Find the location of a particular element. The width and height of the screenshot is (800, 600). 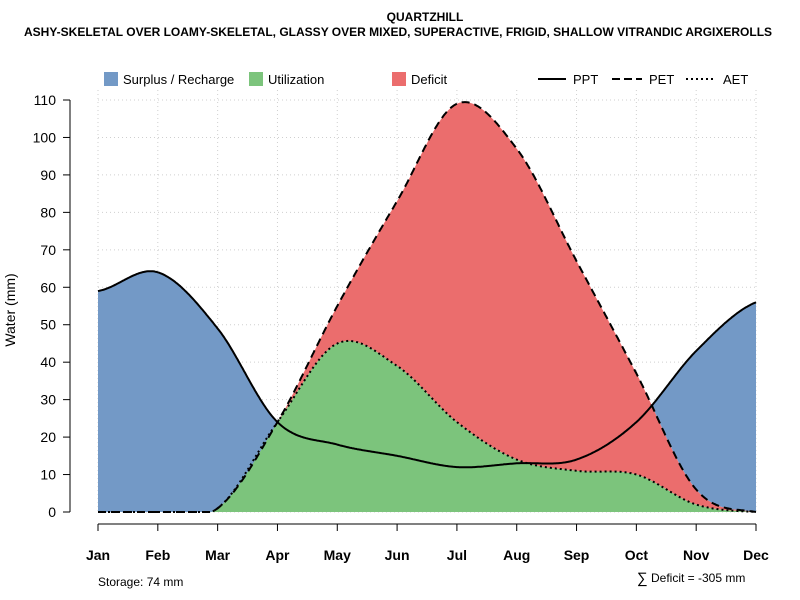

storage-note: Storage: 74 mm is located at coordinates (140, 582).